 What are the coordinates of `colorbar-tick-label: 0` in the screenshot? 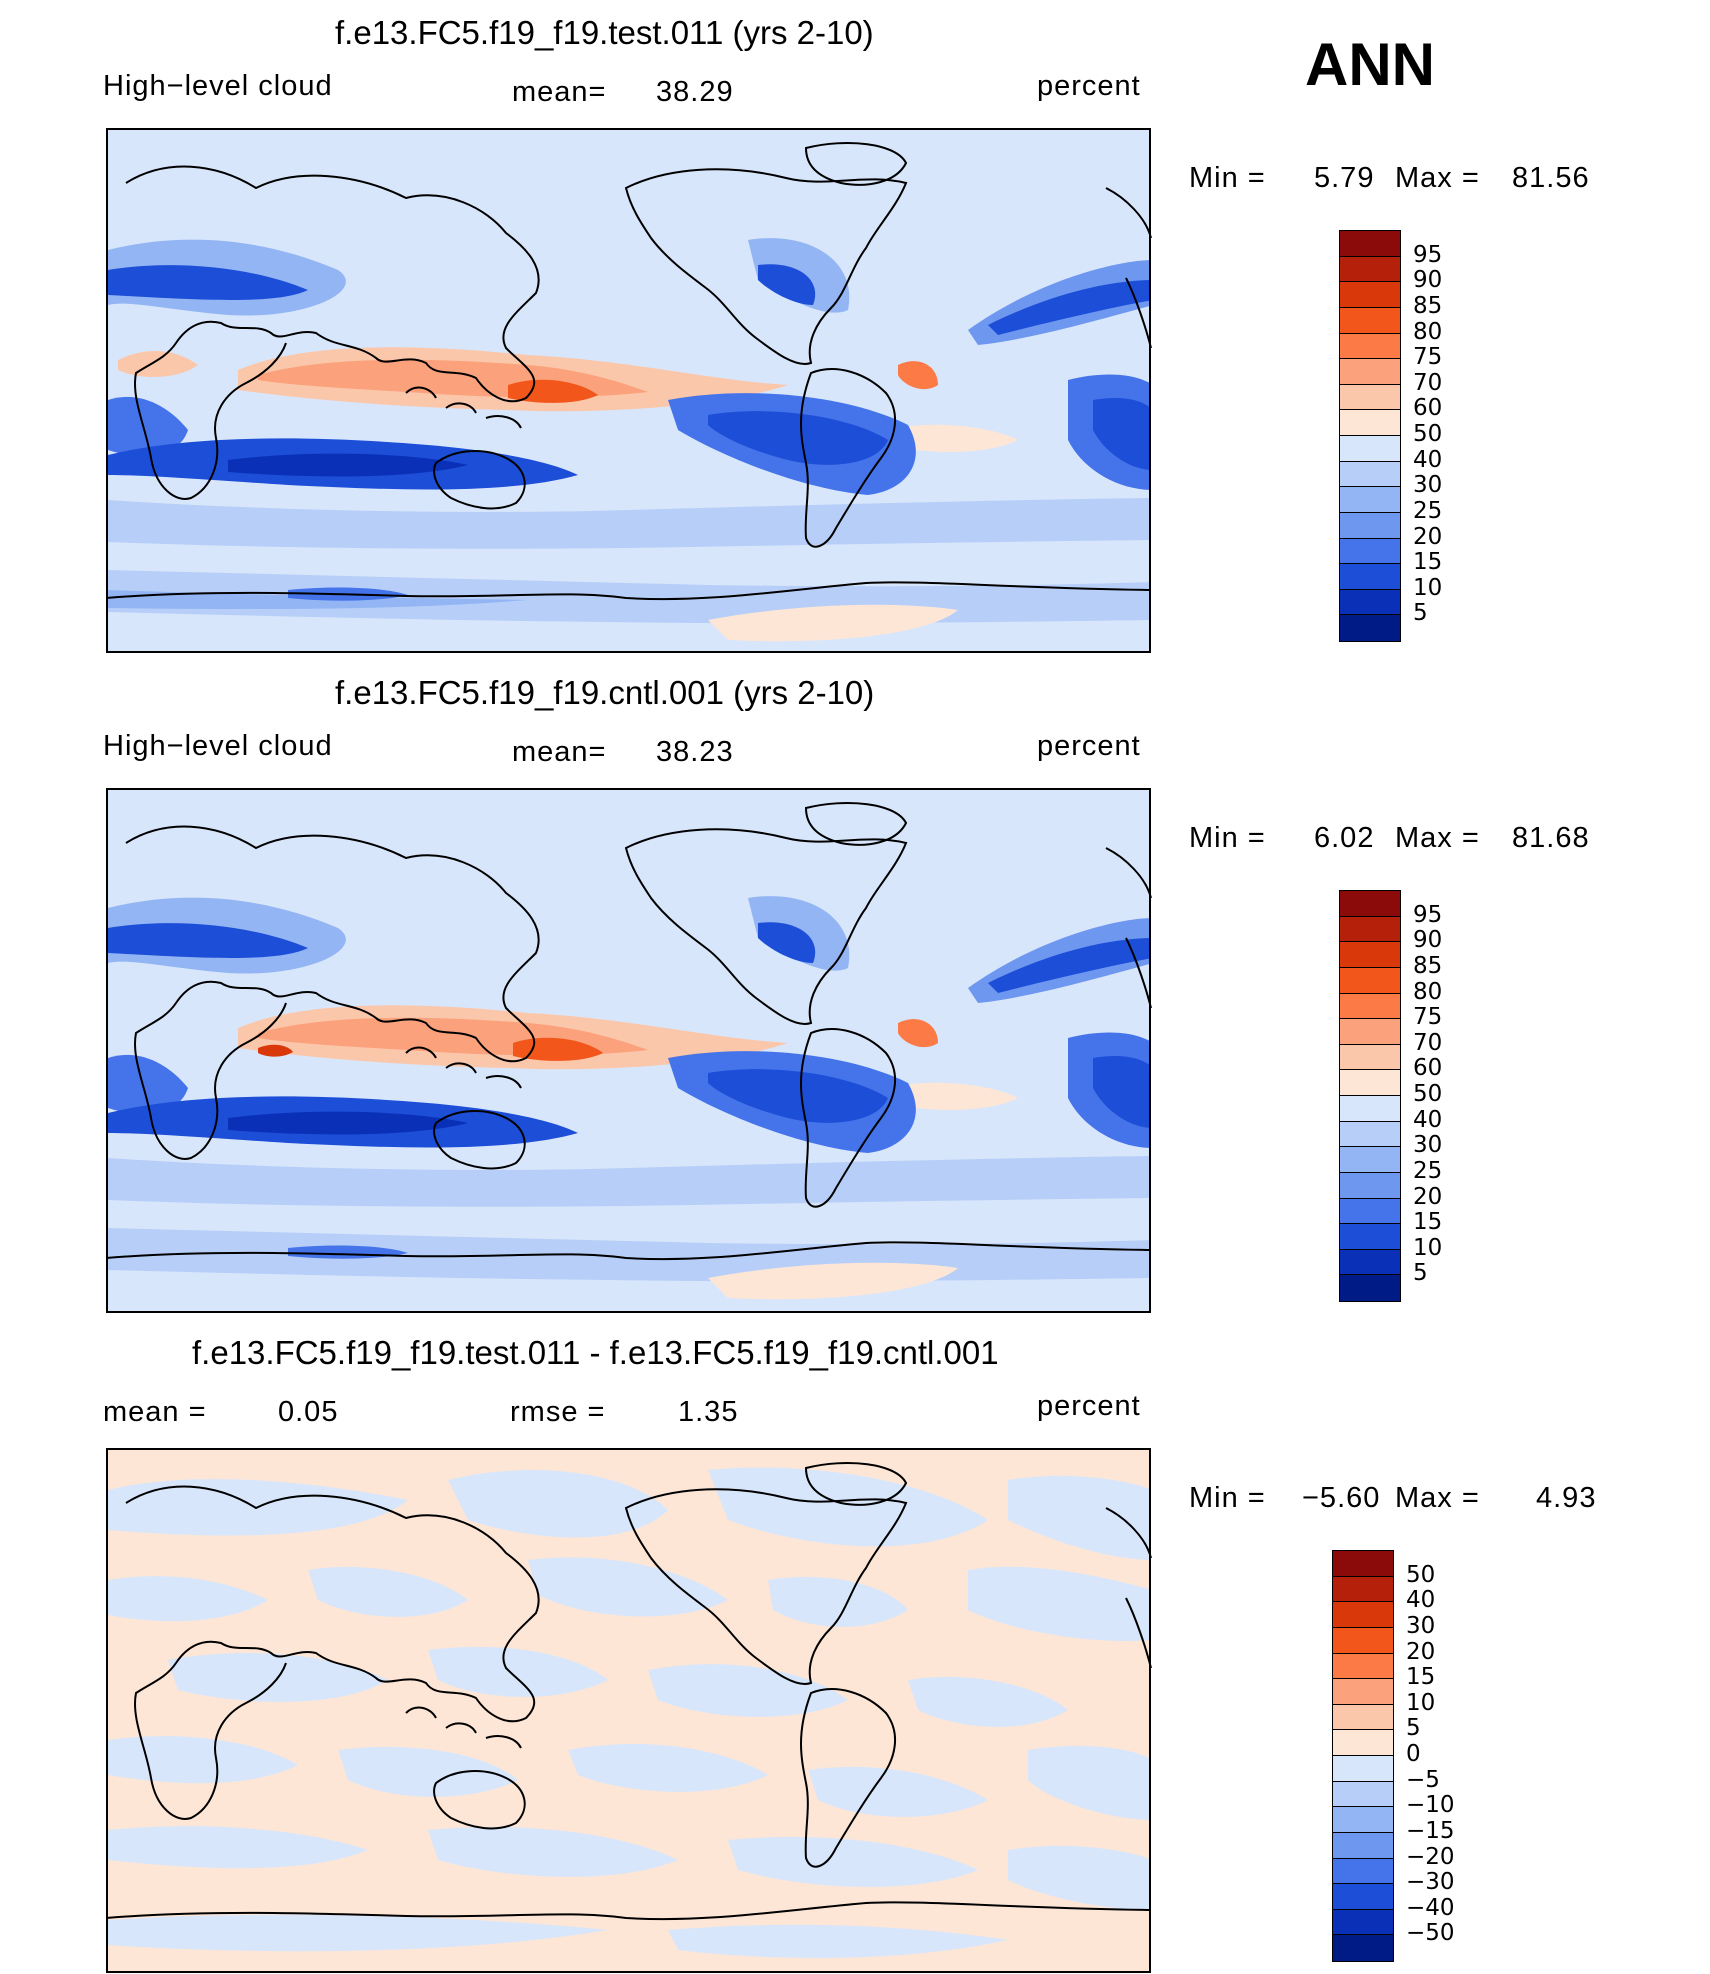 It's located at (1413, 1754).